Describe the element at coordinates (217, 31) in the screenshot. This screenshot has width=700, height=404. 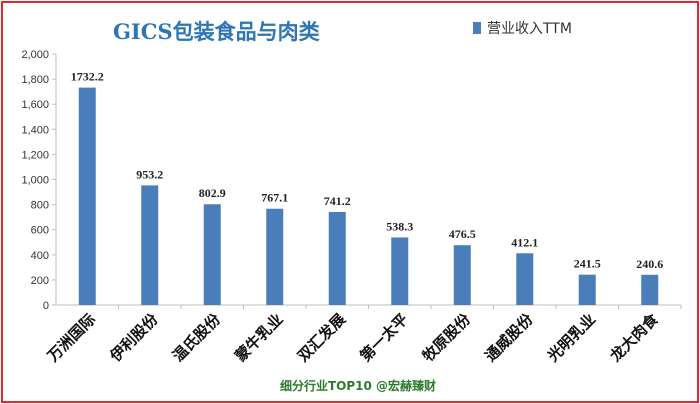
I see `chart-title: GICS包装食品与肉类` at that location.